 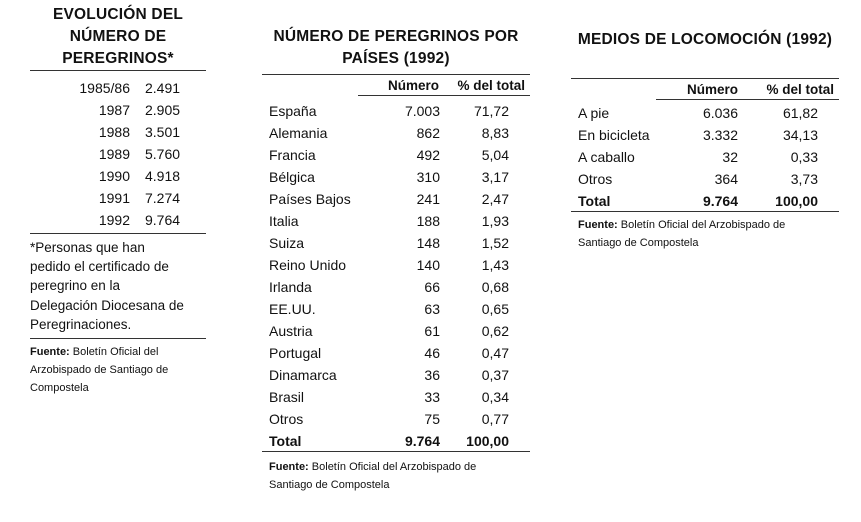 I want to click on mode-cell: A pie, so click(x=594, y=113).